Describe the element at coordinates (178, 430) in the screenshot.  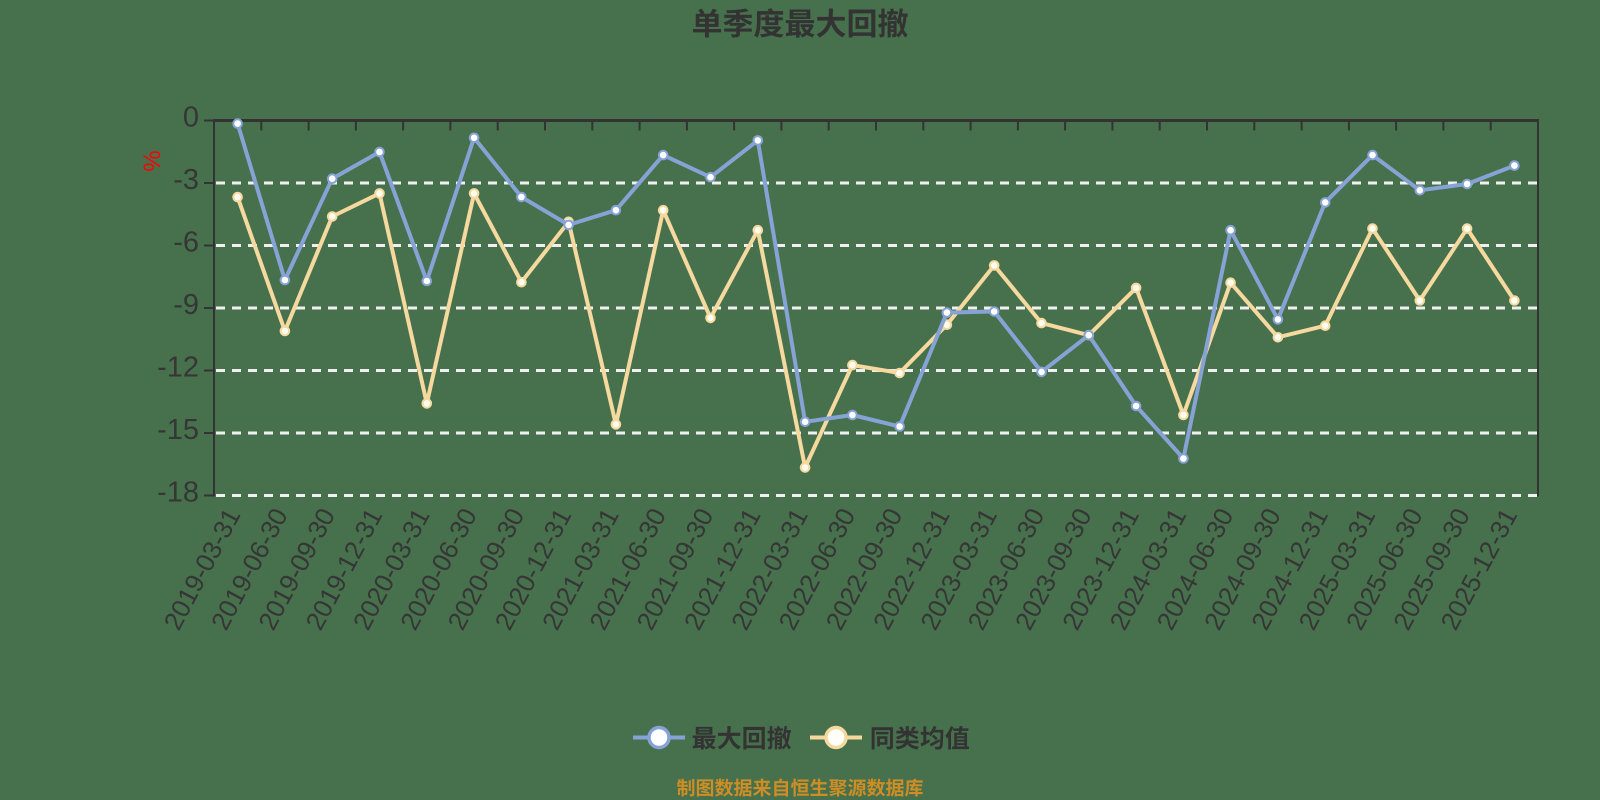
I see `svg-text: -15` at that location.